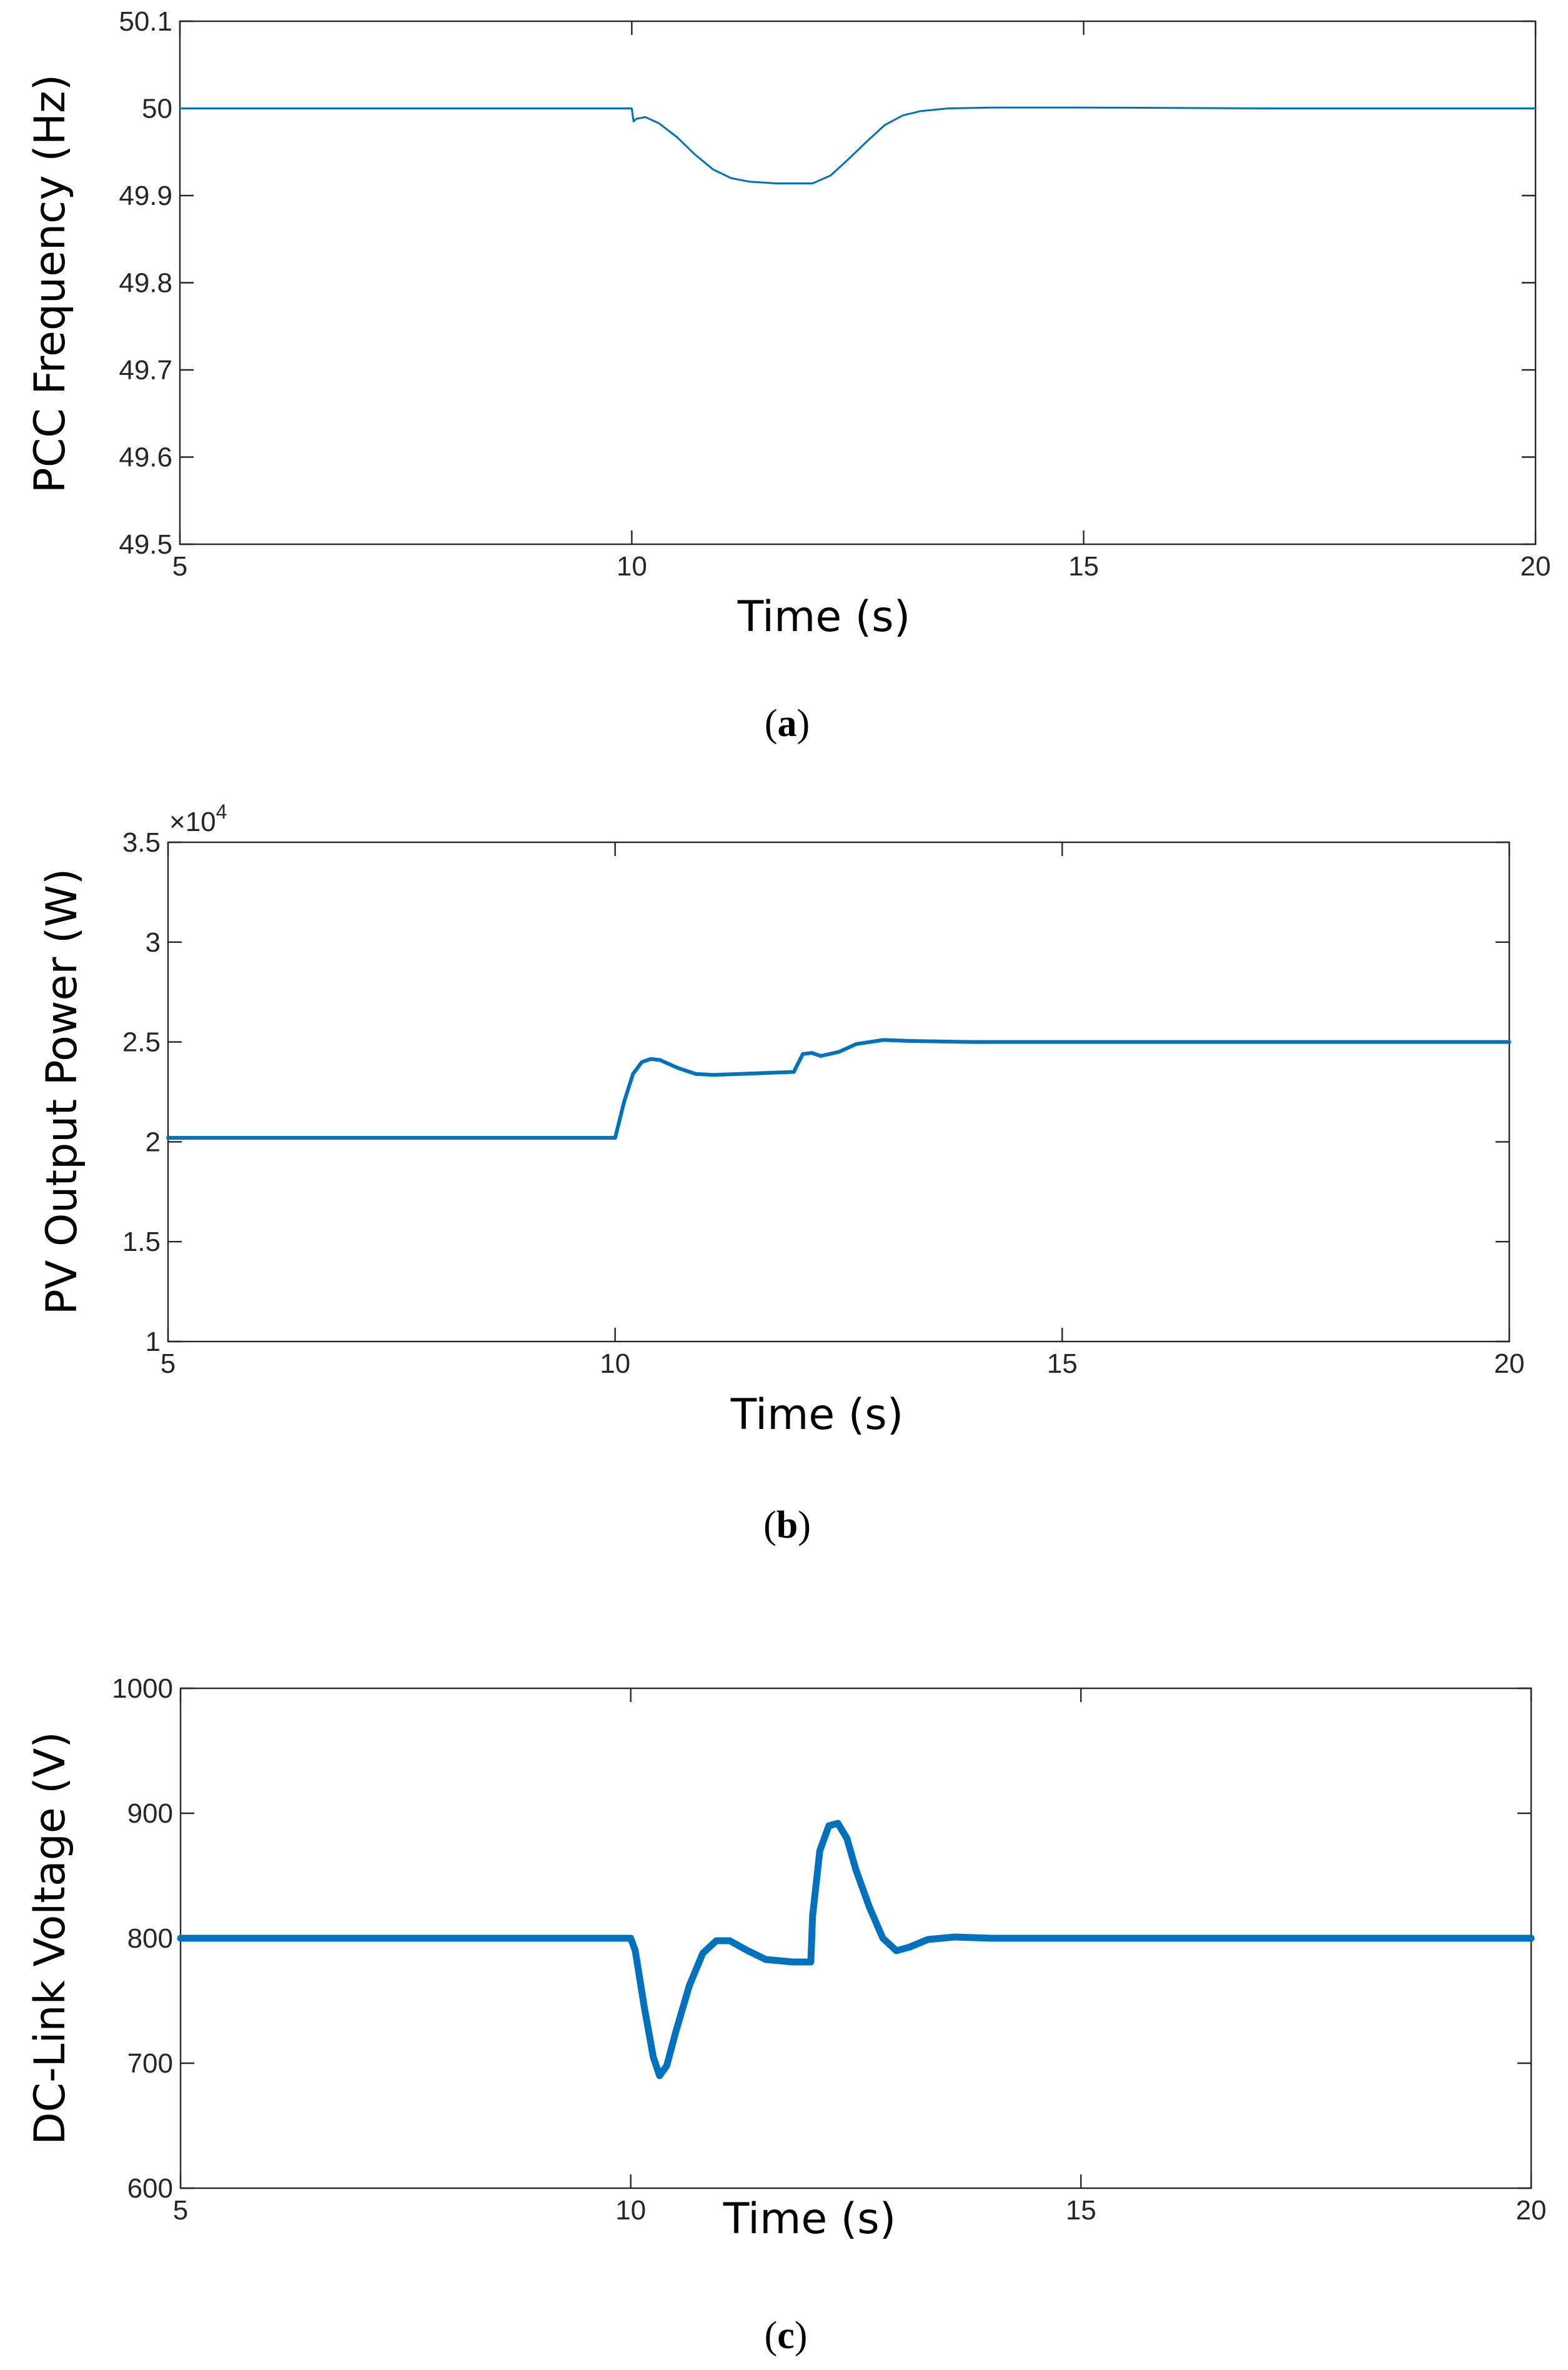  What do you see at coordinates (809, 2219) in the screenshot?
I see `x-axis-label-c: Time (s)` at bounding box center [809, 2219].